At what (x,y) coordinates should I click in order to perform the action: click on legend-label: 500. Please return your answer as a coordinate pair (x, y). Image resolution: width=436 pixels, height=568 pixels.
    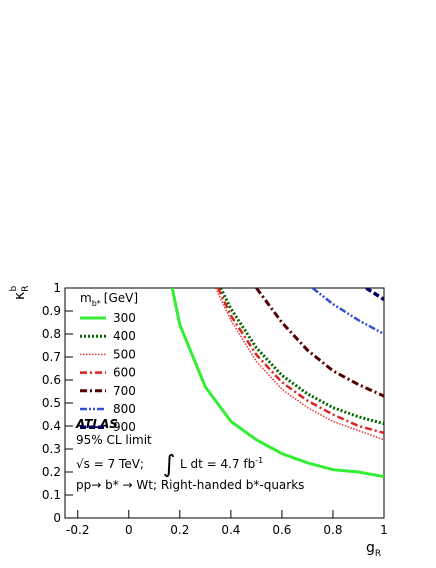
    Looking at the image, I should click on (124, 354).